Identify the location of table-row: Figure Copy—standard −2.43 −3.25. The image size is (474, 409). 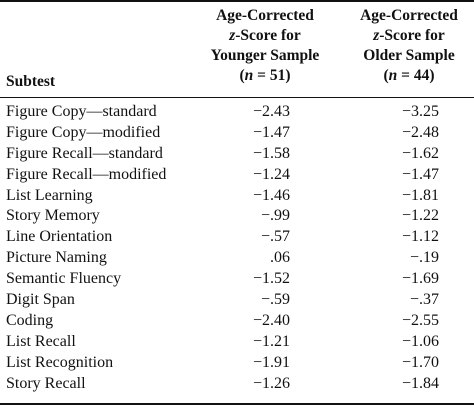
(237, 112).